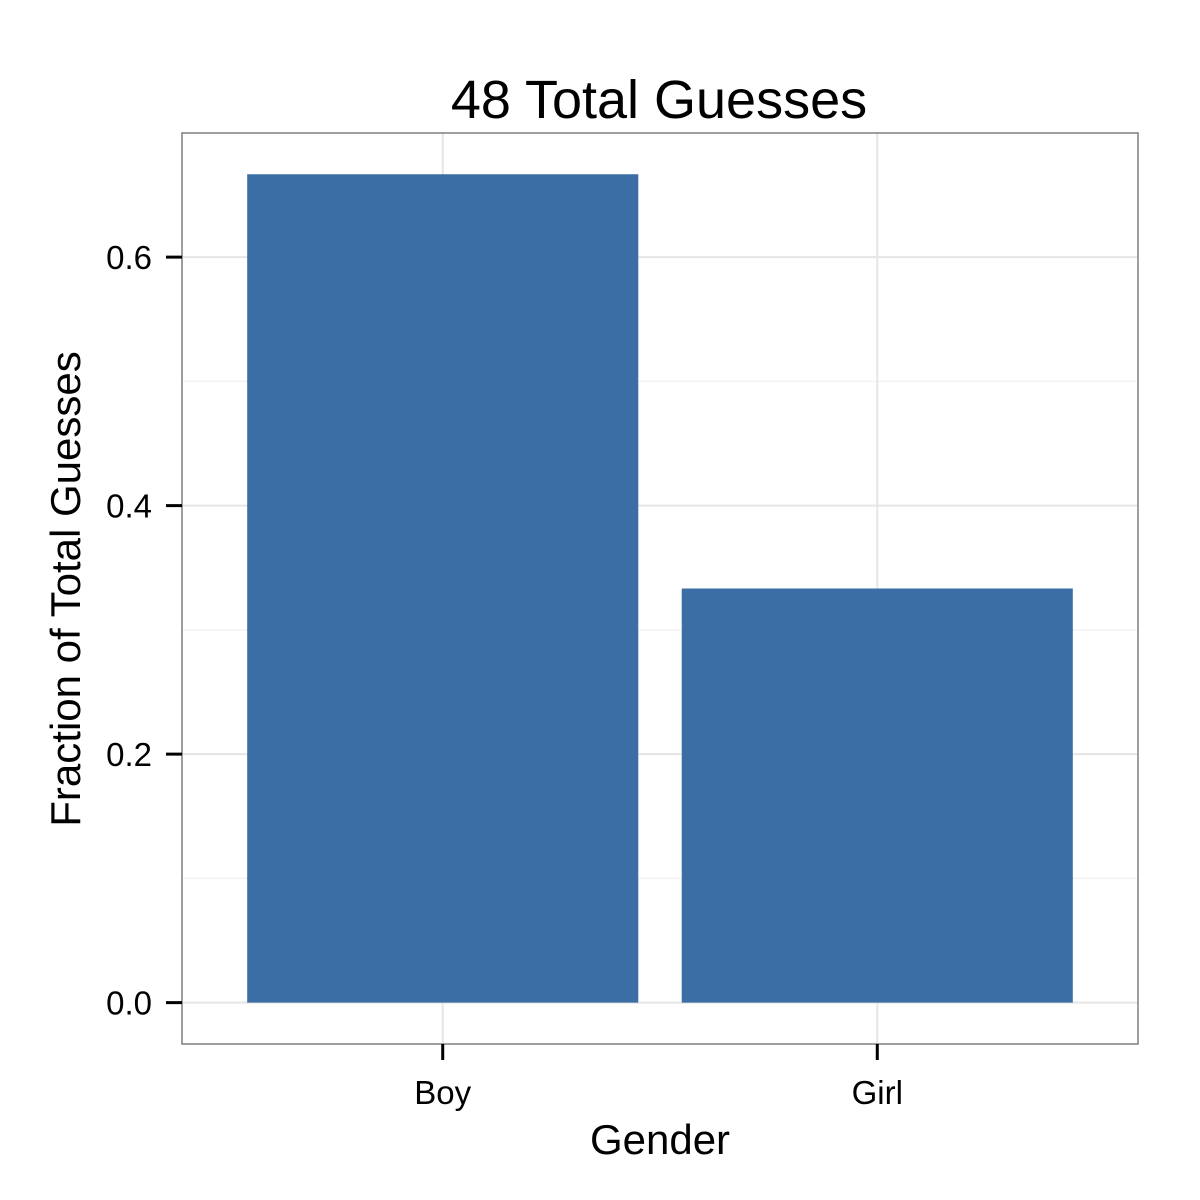 This screenshot has width=1200, height=1200. Describe the element at coordinates (877, 1092) in the screenshot. I see `x-tick-label-girl: Girl` at that location.